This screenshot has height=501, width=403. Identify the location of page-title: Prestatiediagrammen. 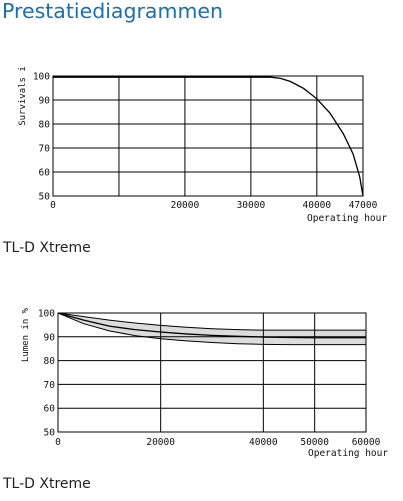
(113, 11).